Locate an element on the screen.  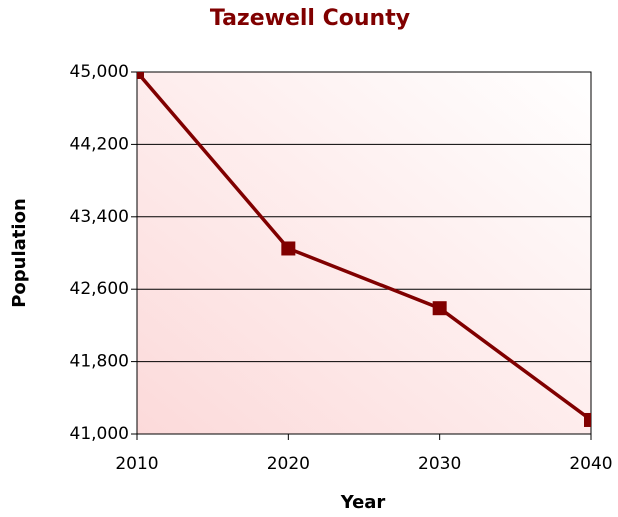
y-tick-label: 41,800 is located at coordinates (99, 362).